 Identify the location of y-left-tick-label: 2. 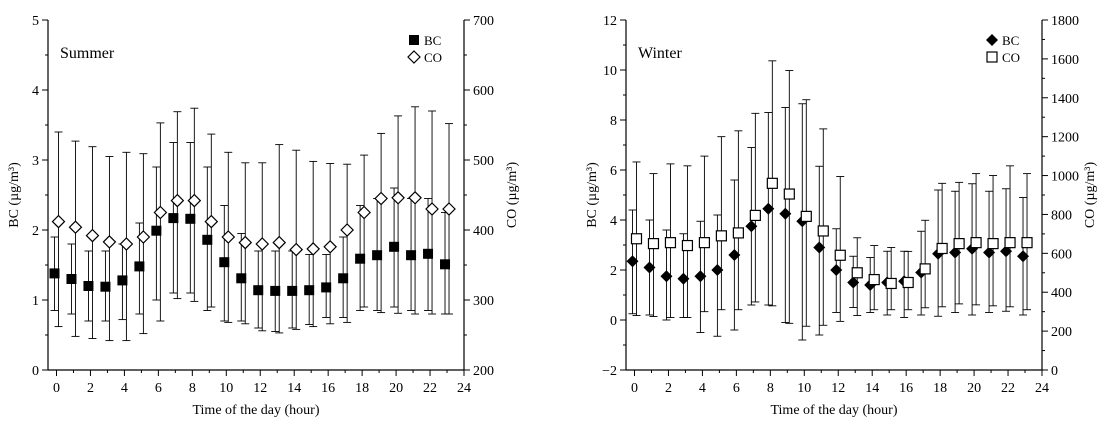
(613, 271).